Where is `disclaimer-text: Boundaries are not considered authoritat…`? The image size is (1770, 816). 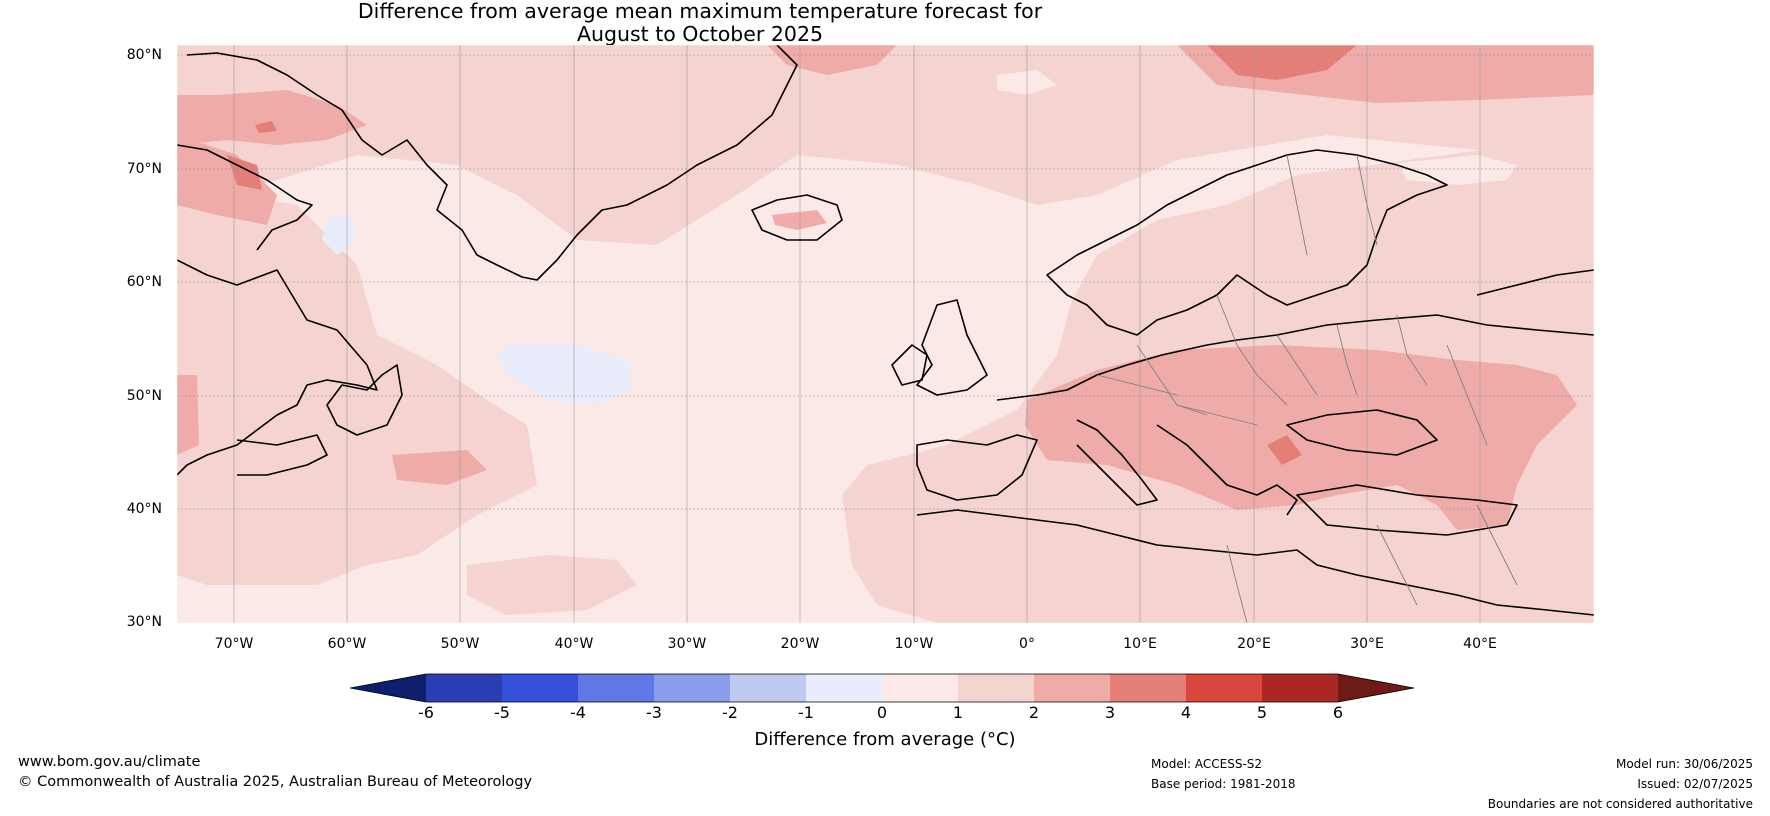
disclaimer-text: Boundaries are not considered authoritat… is located at coordinates (1620, 804).